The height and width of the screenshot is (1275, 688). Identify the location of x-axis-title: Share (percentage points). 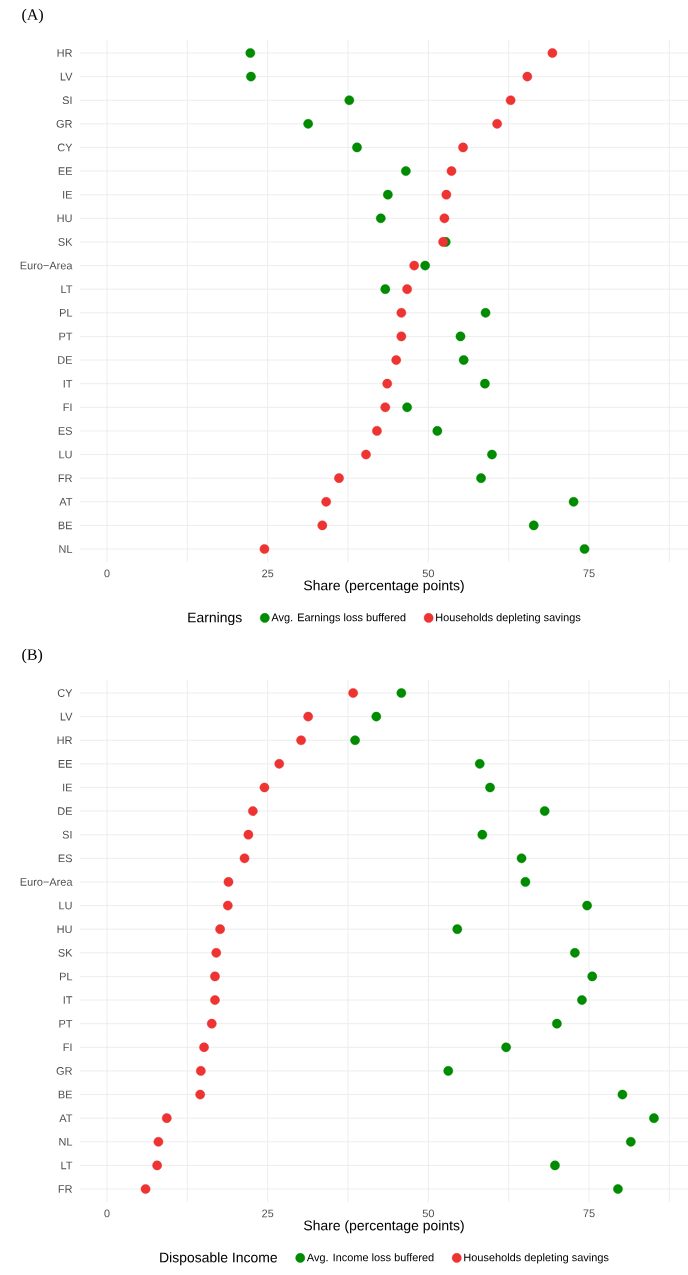
(384, 587).